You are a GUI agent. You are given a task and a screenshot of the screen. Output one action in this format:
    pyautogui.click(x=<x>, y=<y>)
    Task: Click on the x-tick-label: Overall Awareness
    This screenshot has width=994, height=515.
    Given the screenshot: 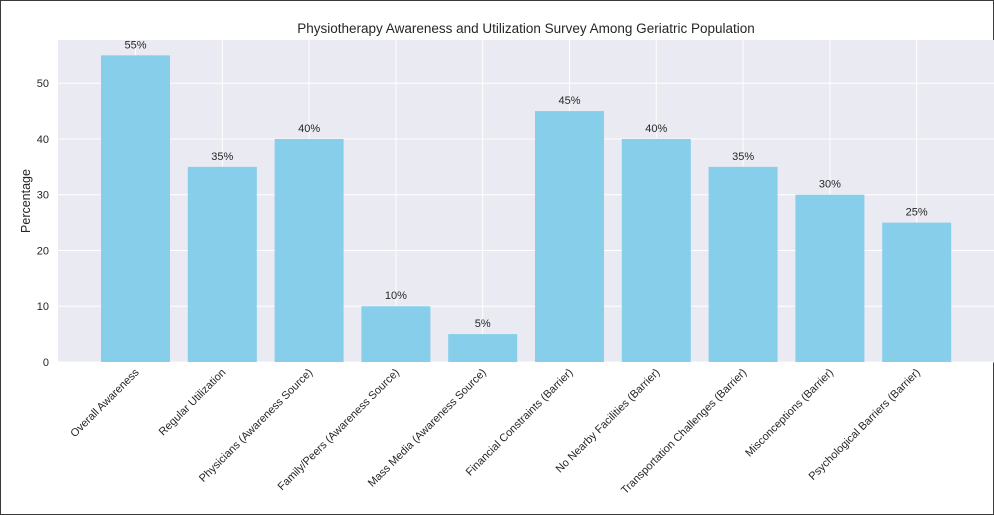 What is the action you would take?
    pyautogui.click(x=105, y=403)
    